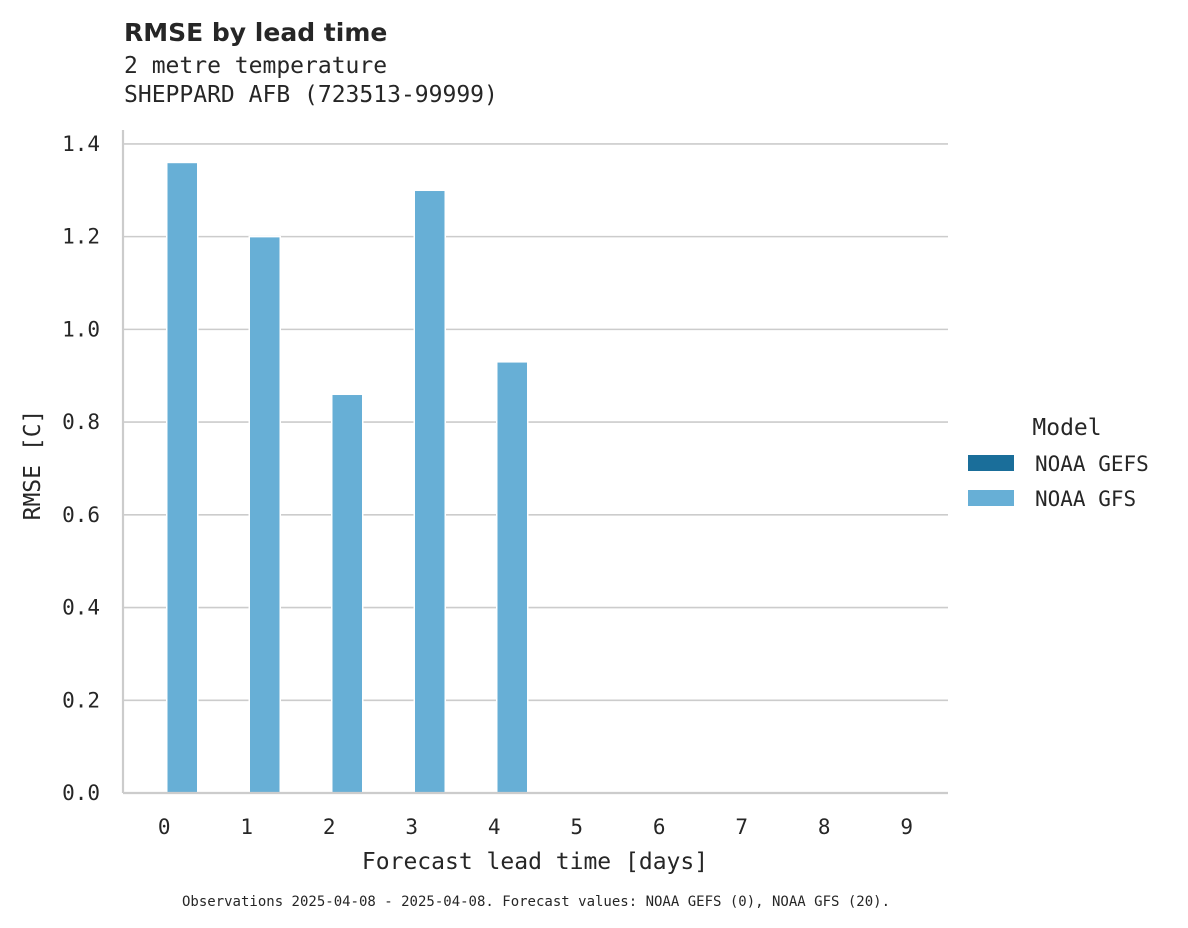 This screenshot has height=928, width=1188. Describe the element at coordinates (1066, 428) in the screenshot. I see `legend-title: Model` at that location.